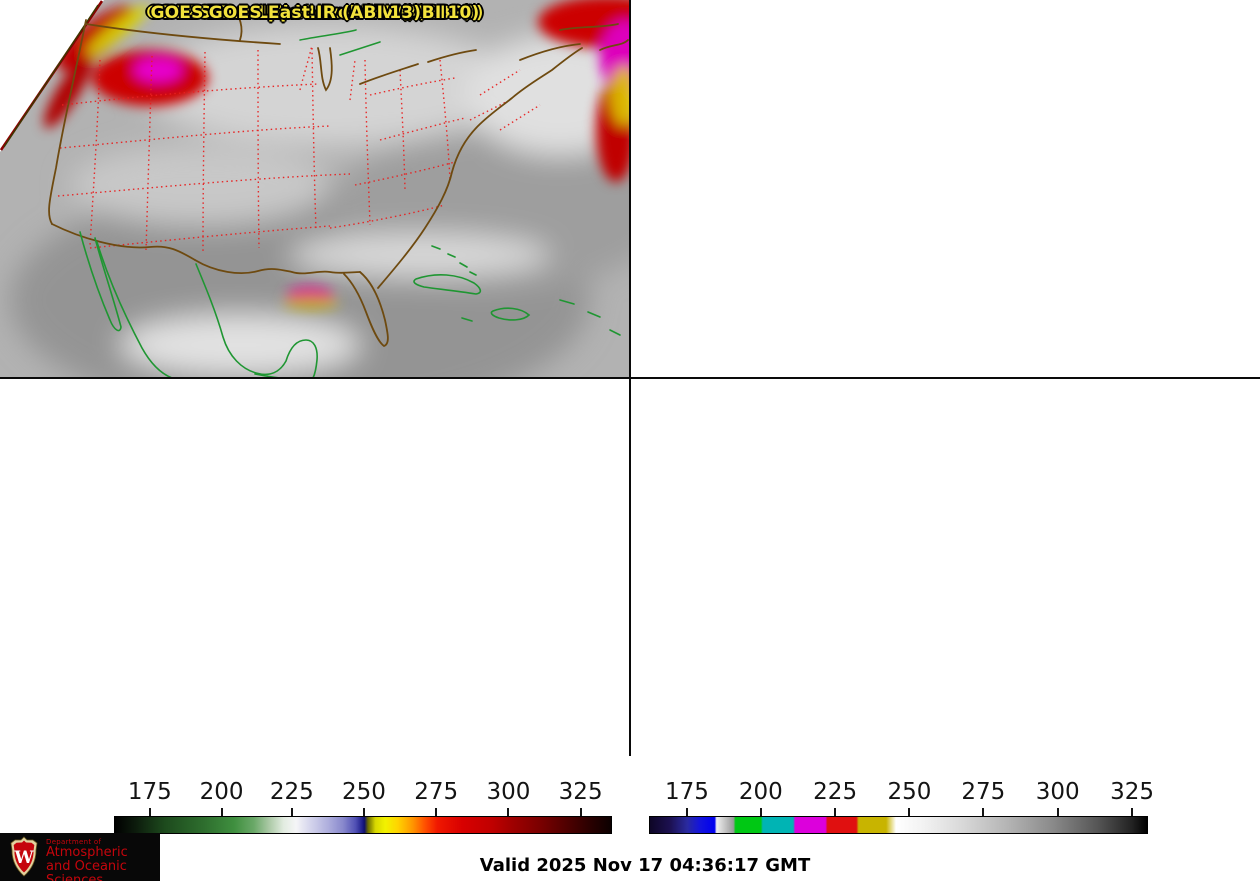 This screenshot has width=1260, height=881. I want to click on wv-colorbar-labels: 175 200 225 250 275 300 325, so click(363, 792).